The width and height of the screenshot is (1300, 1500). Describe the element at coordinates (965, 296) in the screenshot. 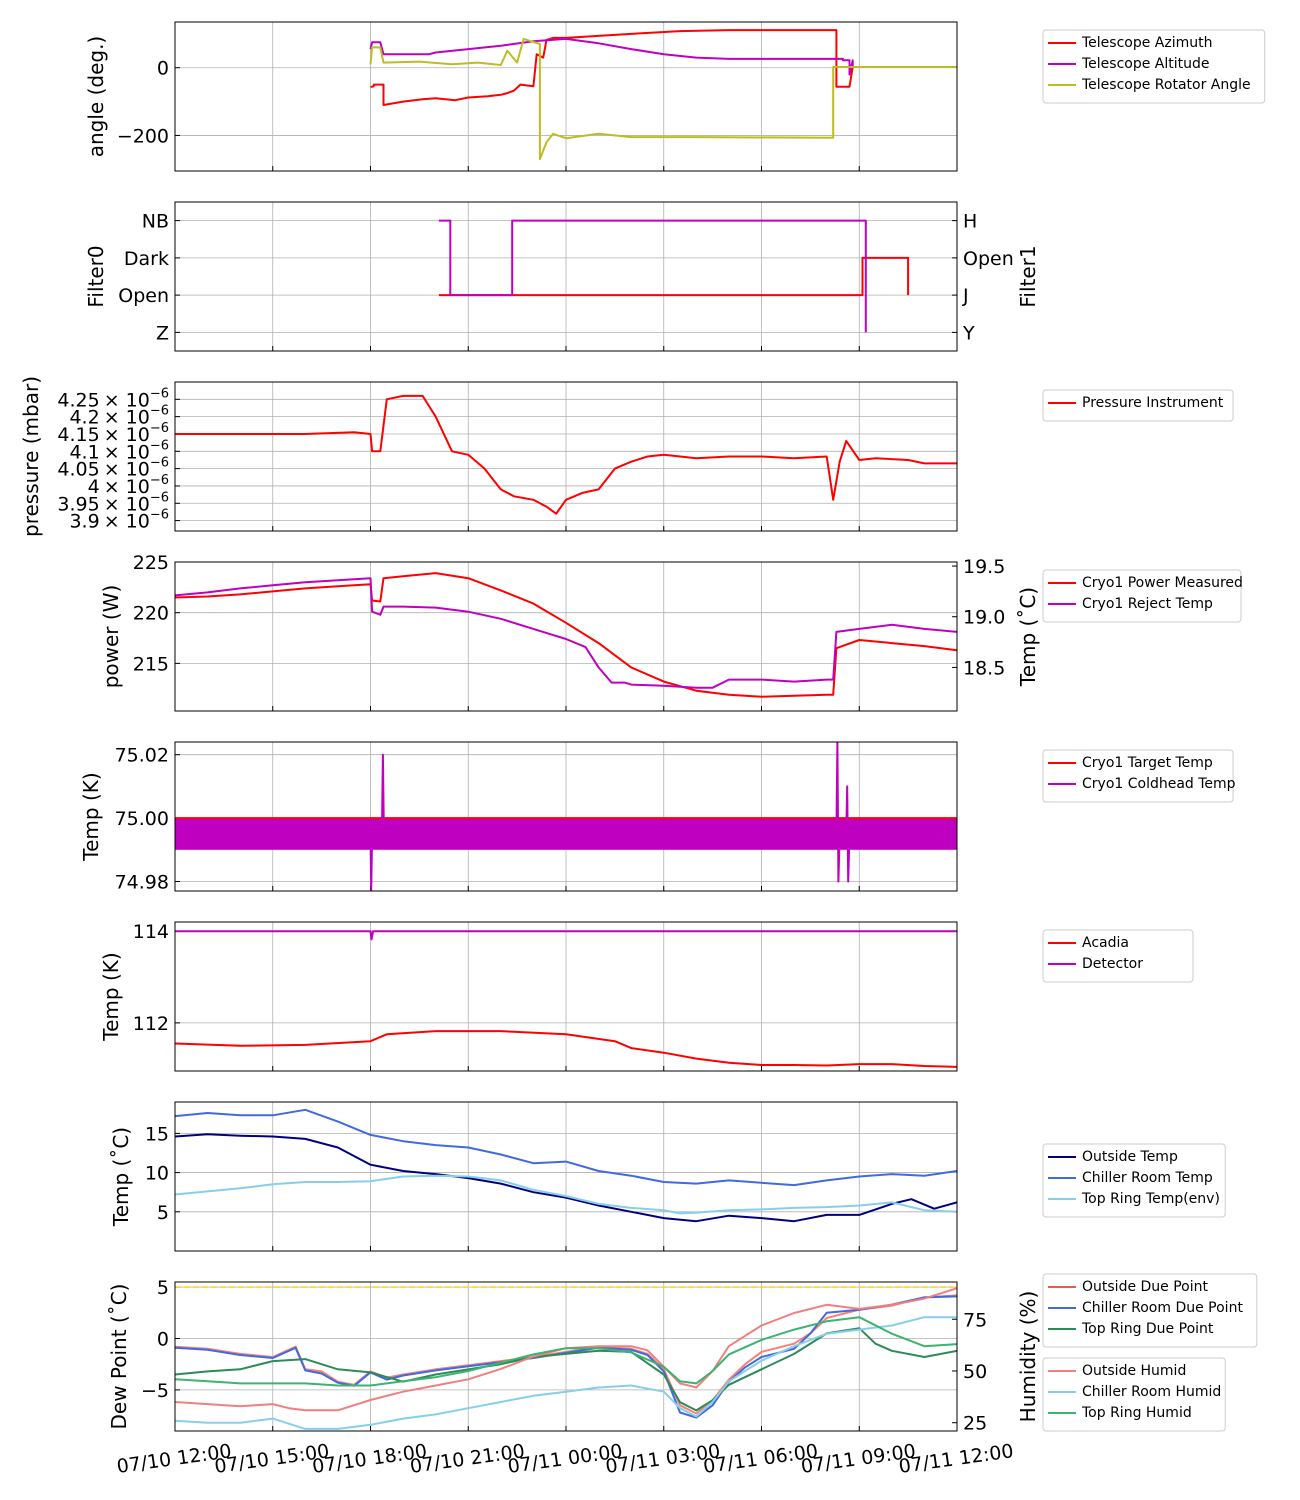

I see `y-right-tick-label: J` at that location.